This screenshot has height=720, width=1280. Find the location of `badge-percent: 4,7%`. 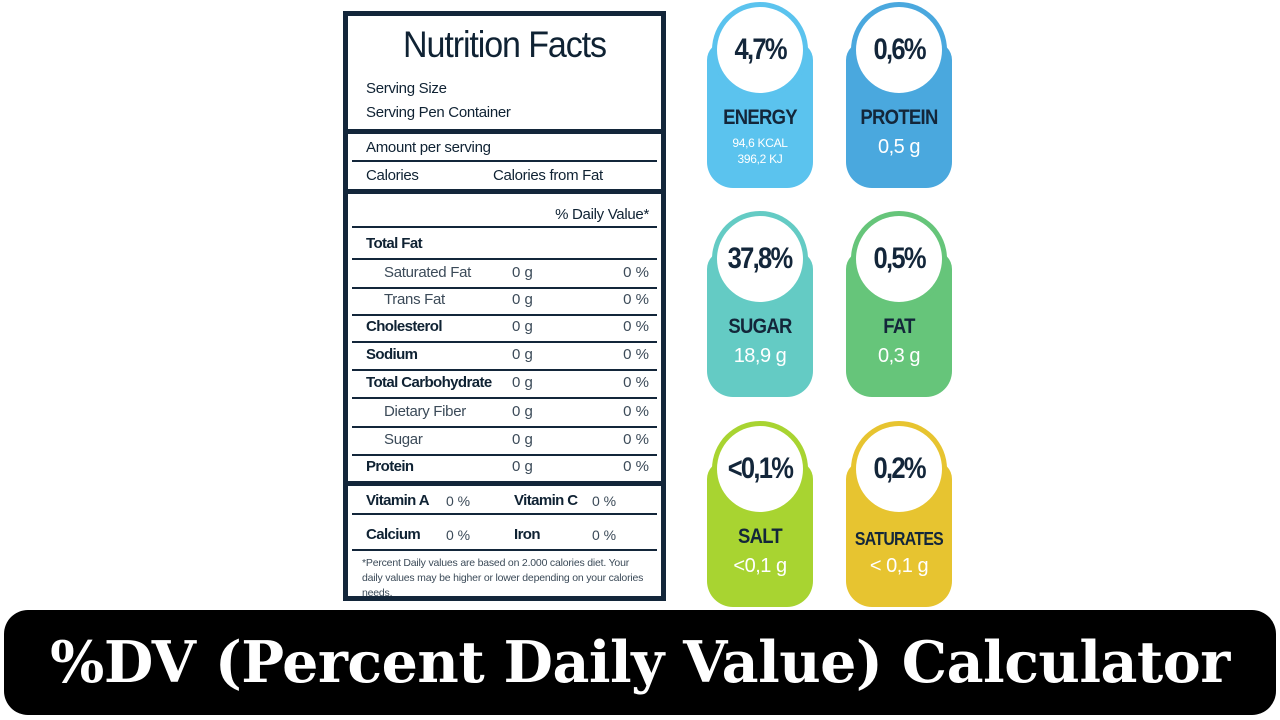

badge-percent: 4,7% is located at coordinates (760, 49).